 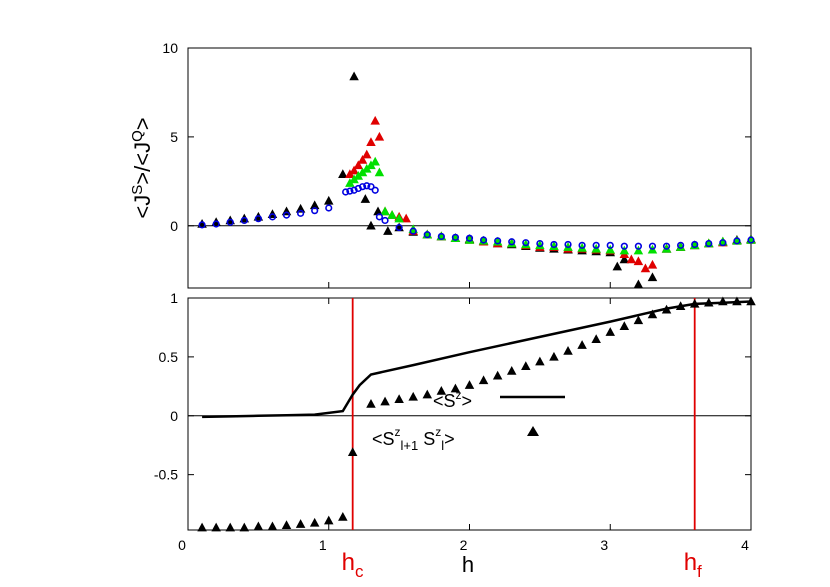 I want to click on x-tick-label: 4, so click(x=745, y=545).